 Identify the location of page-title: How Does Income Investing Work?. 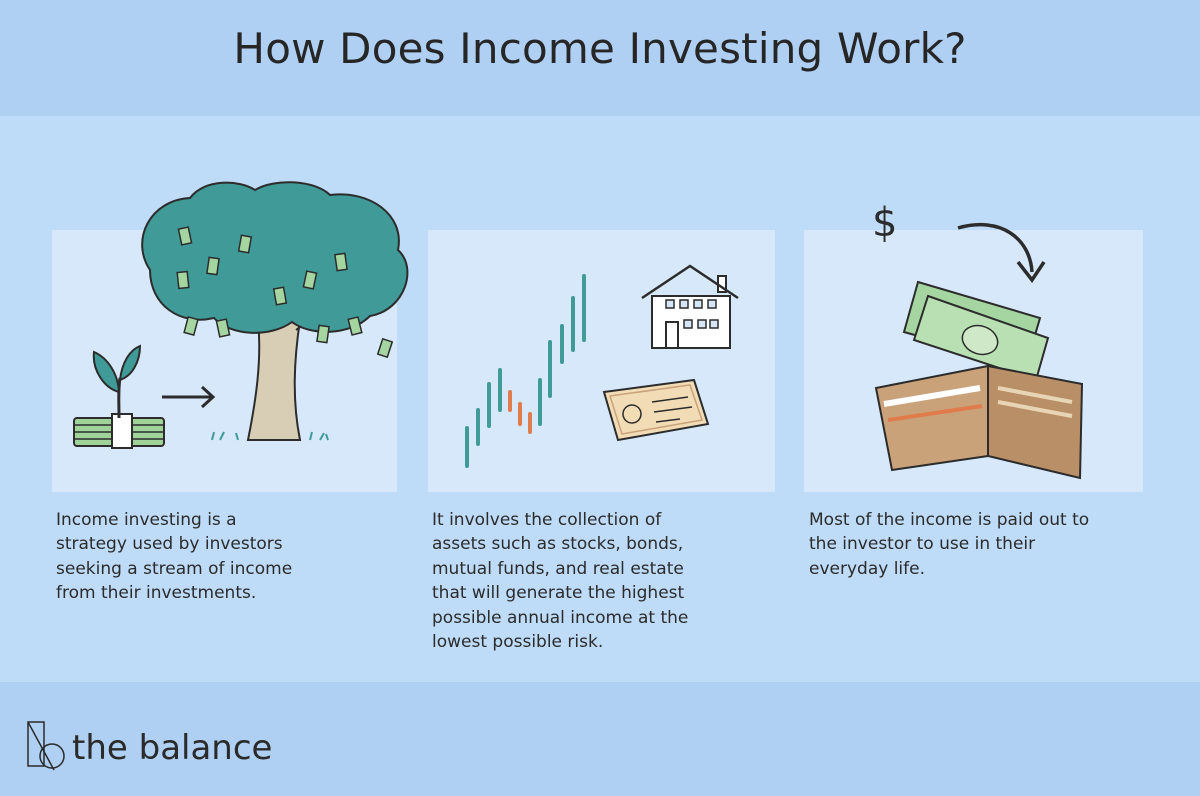
(600, 48).